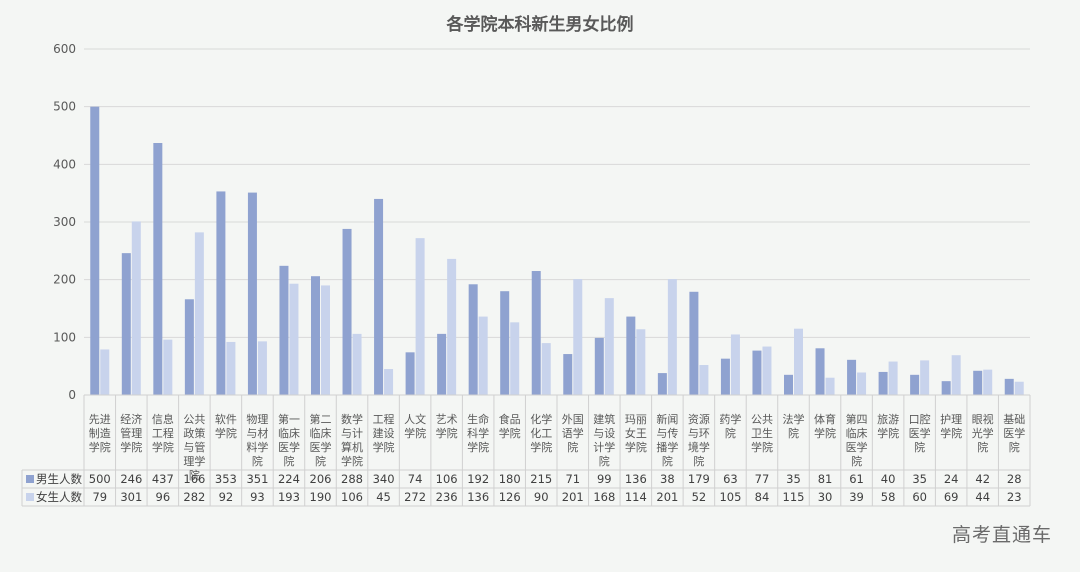 The width and height of the screenshot is (1080, 572). What do you see at coordinates (572, 479) in the screenshot?
I see `data-label: 71` at bounding box center [572, 479].